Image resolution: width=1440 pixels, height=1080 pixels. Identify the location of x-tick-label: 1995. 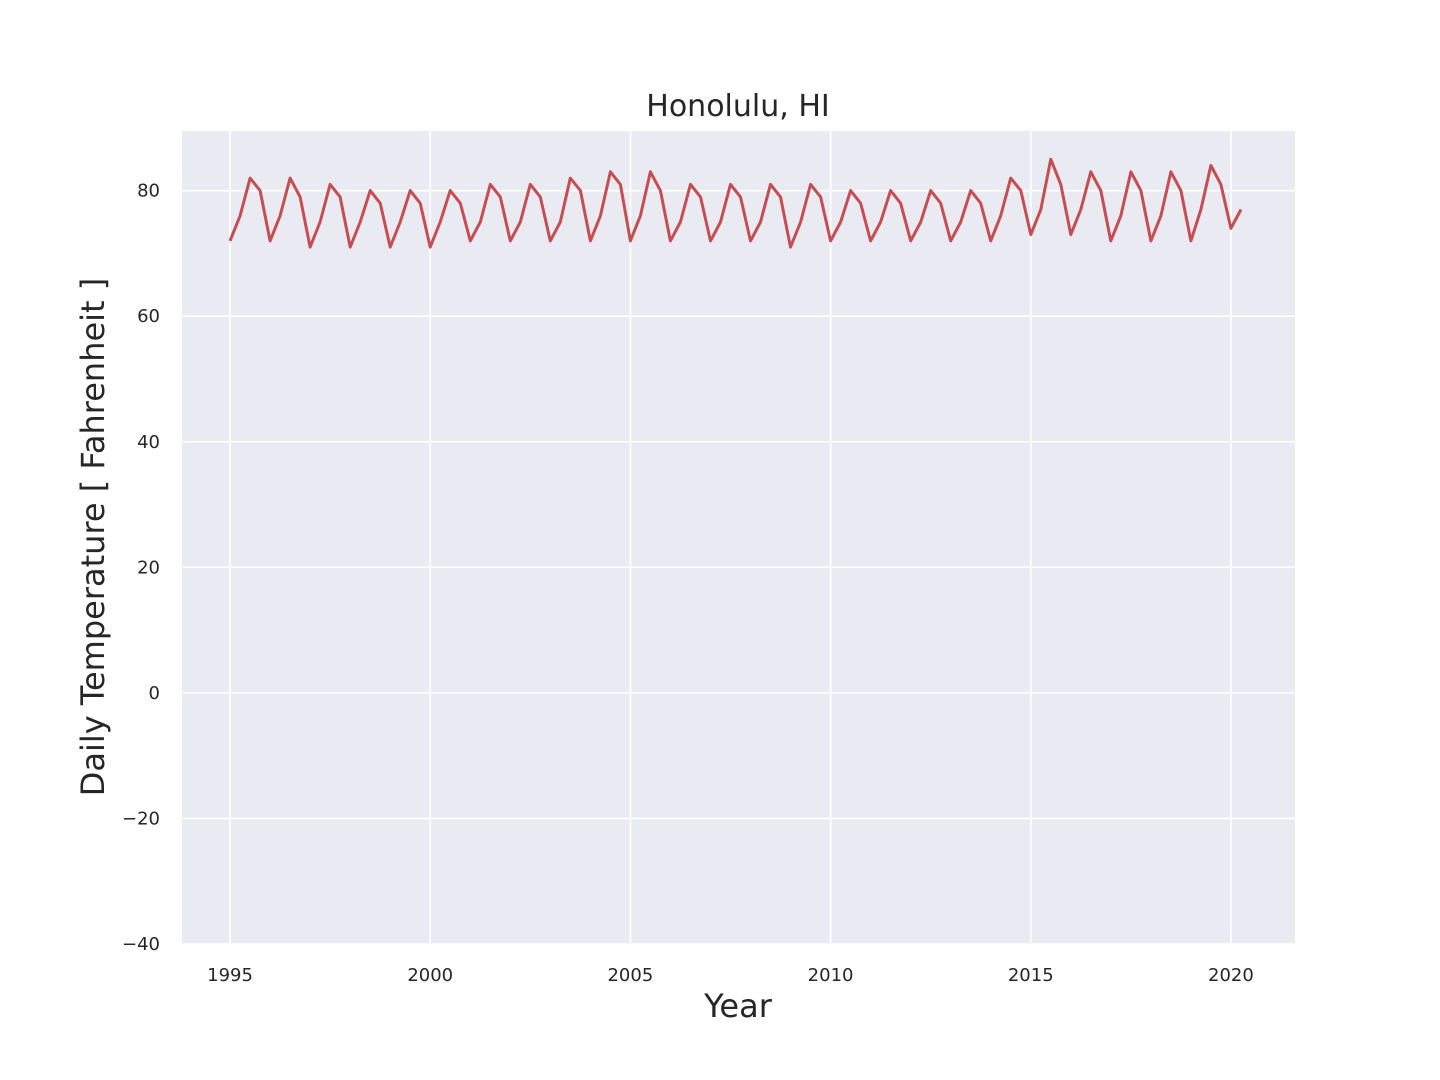
(230, 975).